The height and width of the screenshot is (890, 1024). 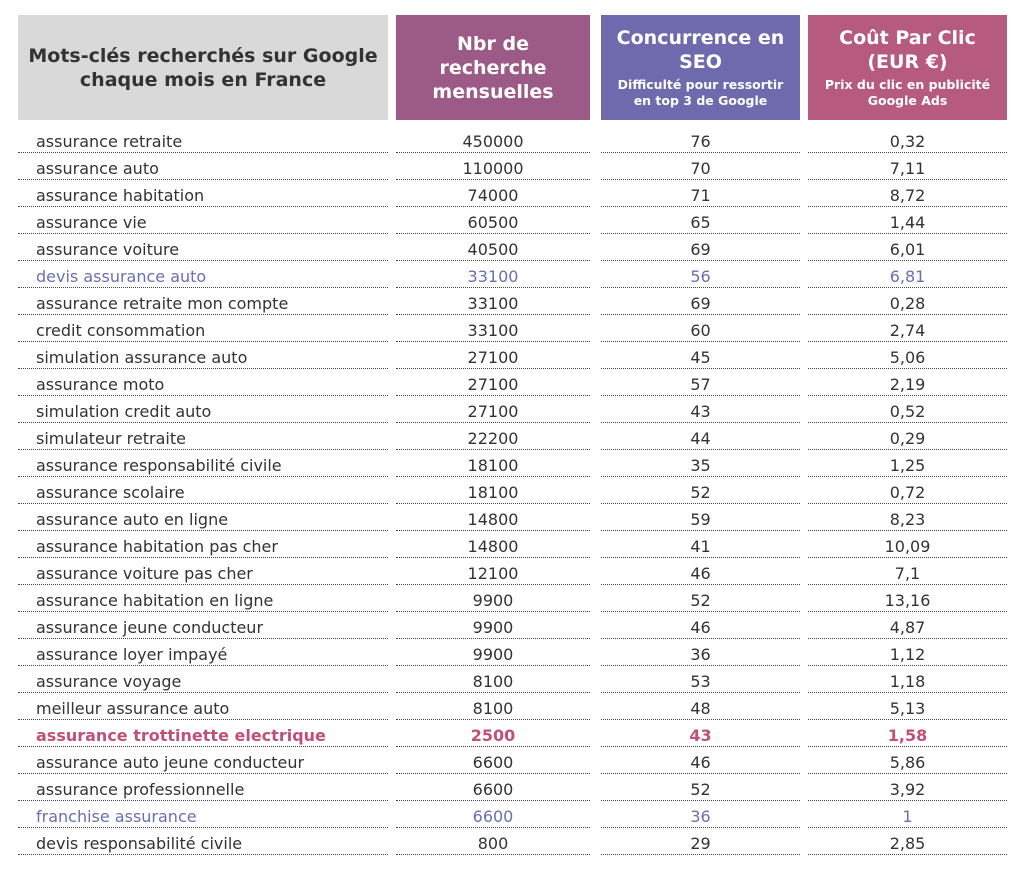 I want to click on table-cell: 29, so click(x=700, y=842).